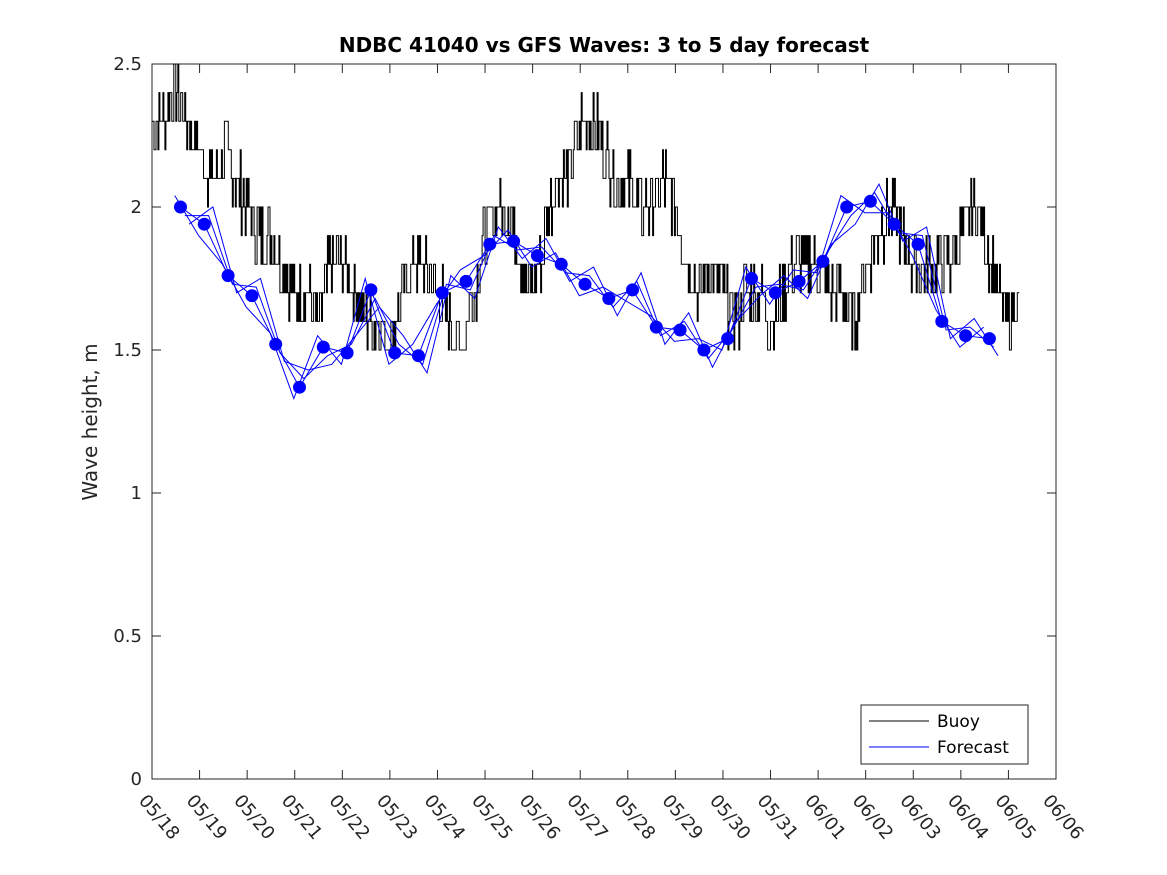 The width and height of the screenshot is (1167, 875). What do you see at coordinates (872, 817) in the screenshot?
I see `x-tick-label: 06/02` at bounding box center [872, 817].